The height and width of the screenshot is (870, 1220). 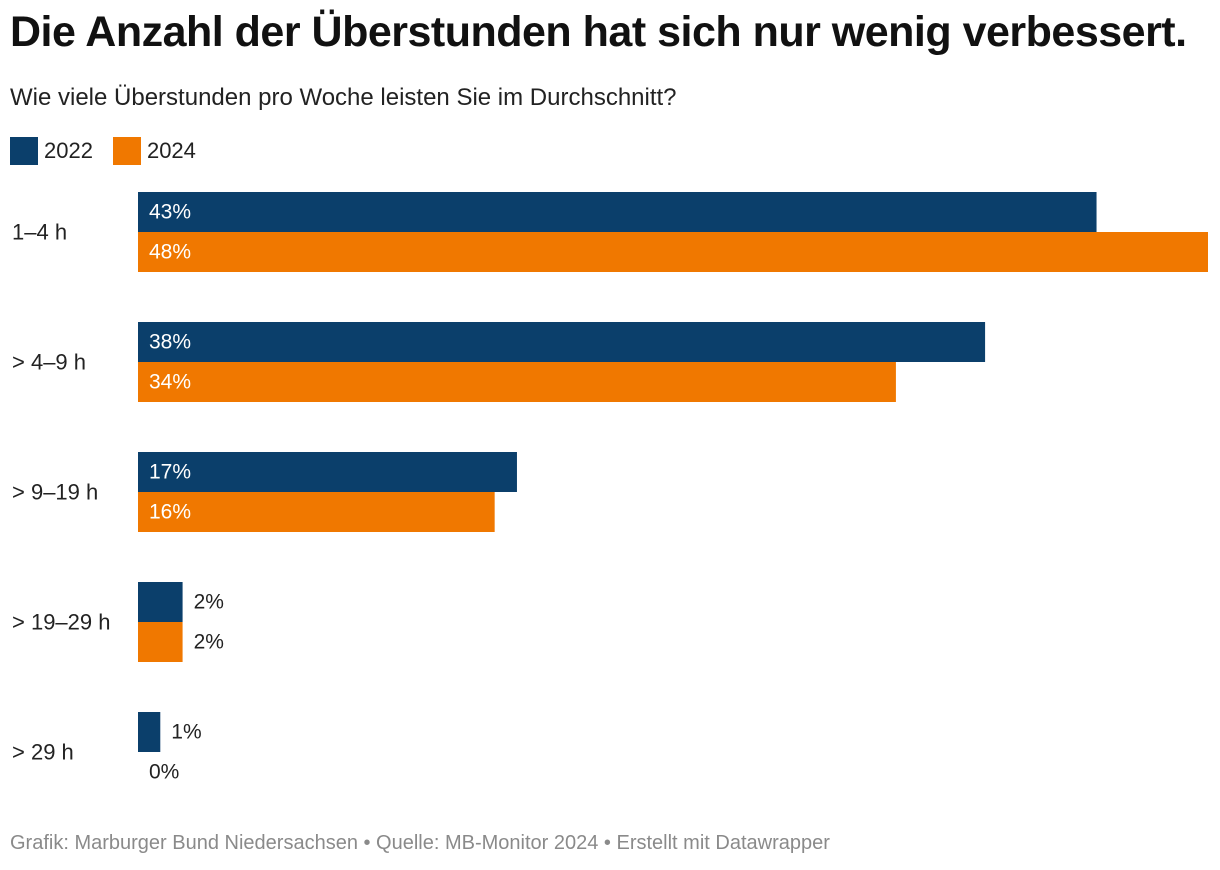 I want to click on bar-2022-9-19-h, so click(x=327, y=472).